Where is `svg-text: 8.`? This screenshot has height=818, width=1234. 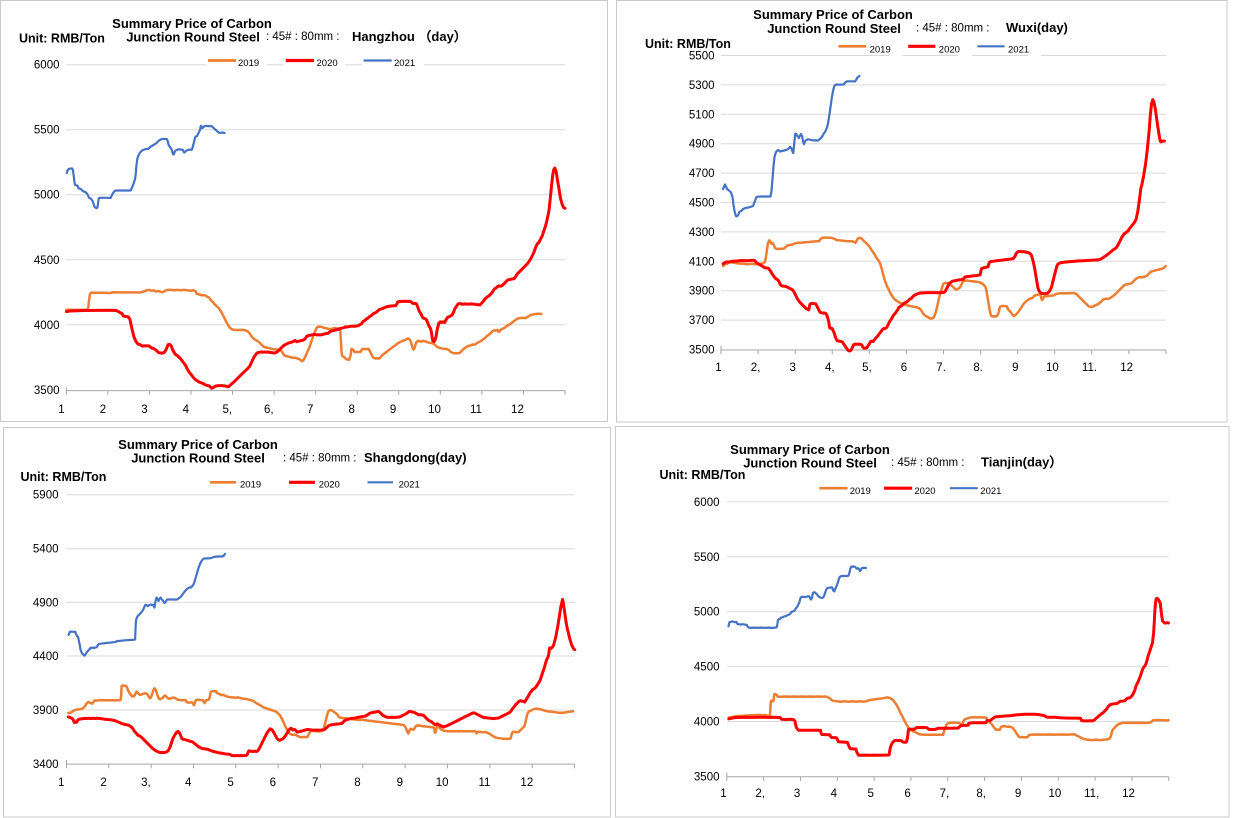
svg-text: 8. is located at coordinates (978, 368).